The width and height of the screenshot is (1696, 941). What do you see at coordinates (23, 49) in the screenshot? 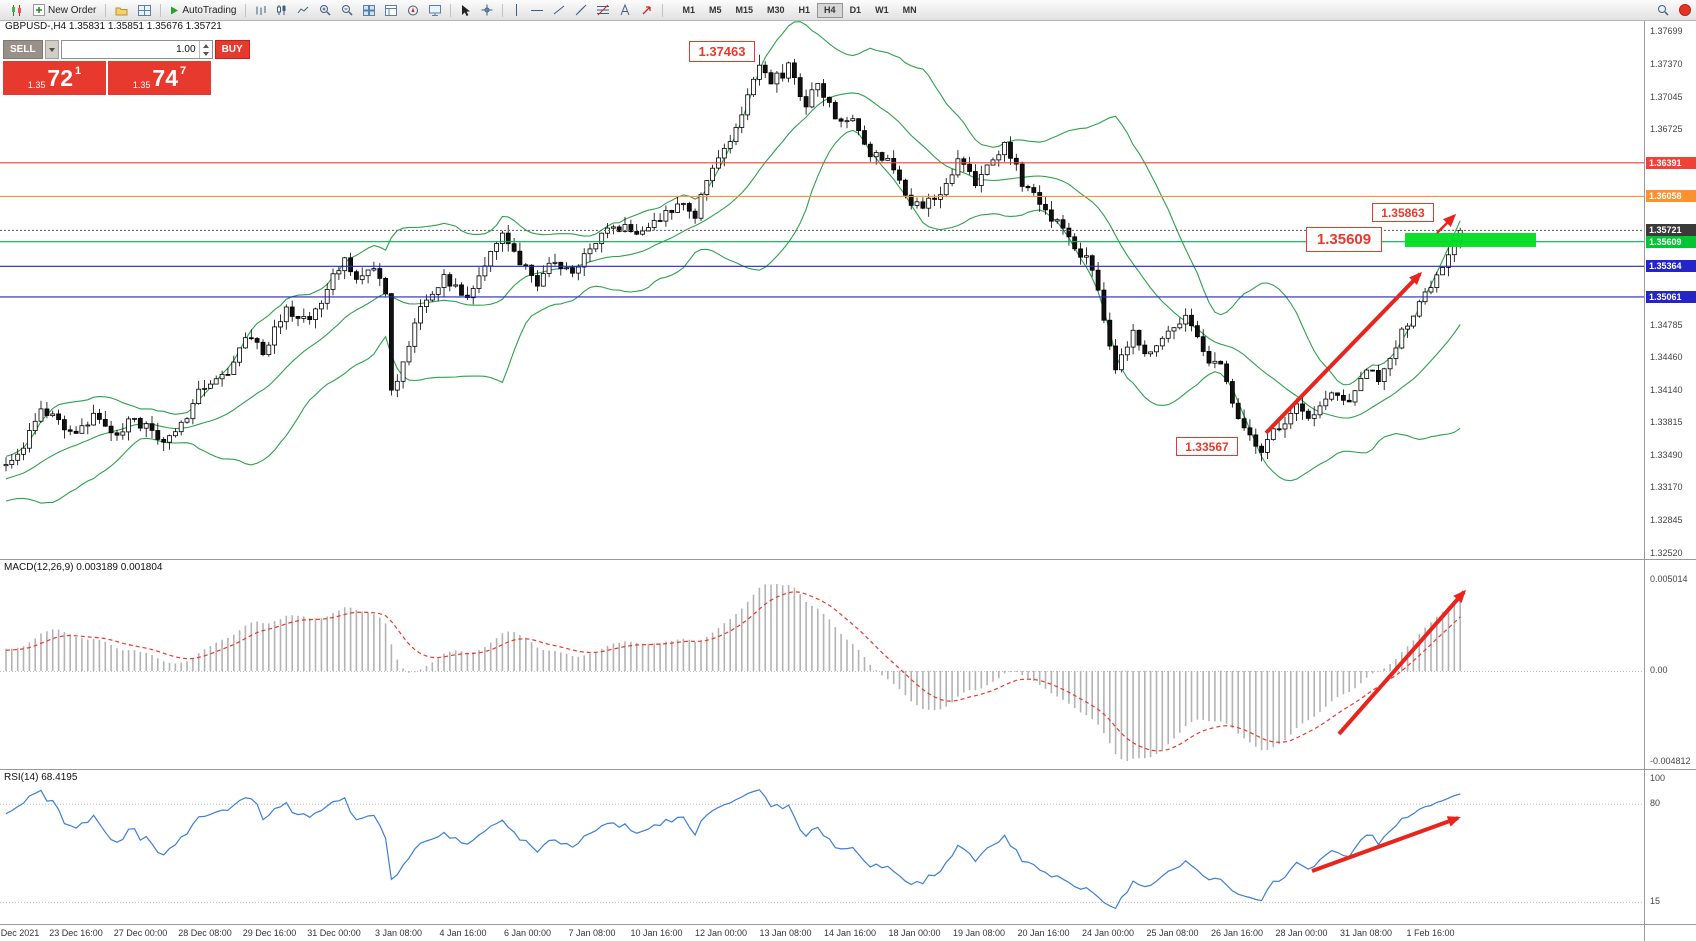
I see `sell-button: SELL` at bounding box center [23, 49].